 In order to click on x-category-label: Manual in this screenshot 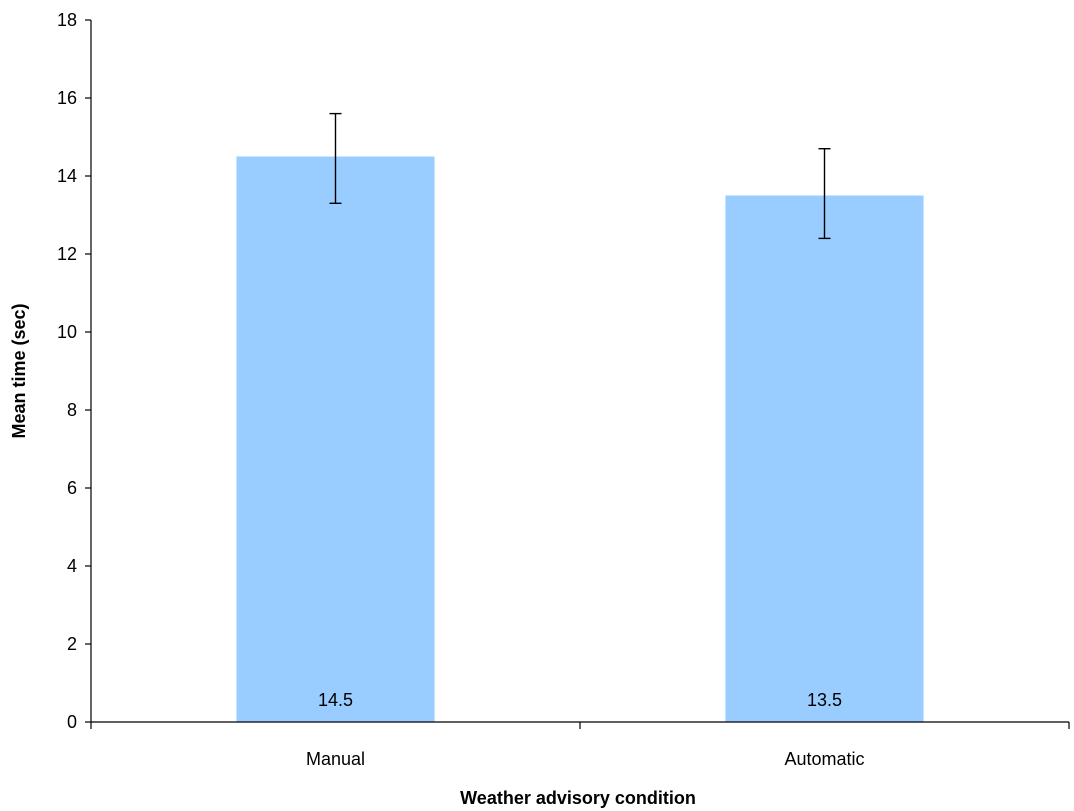, I will do `click(335, 759)`.